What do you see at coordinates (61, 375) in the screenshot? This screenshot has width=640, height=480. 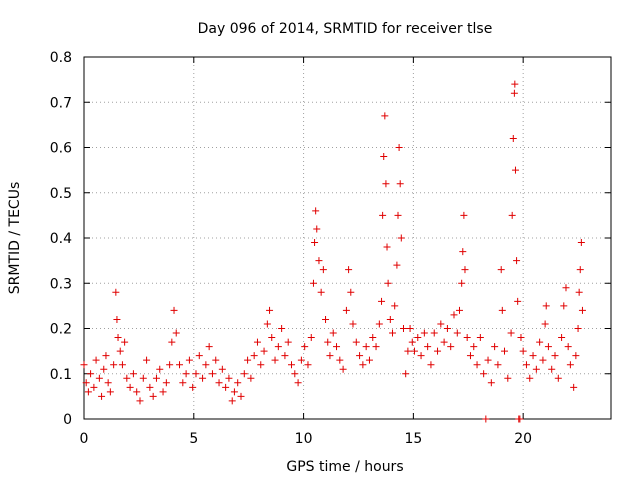 I see `y-tick-label: 0.1` at bounding box center [61, 375].